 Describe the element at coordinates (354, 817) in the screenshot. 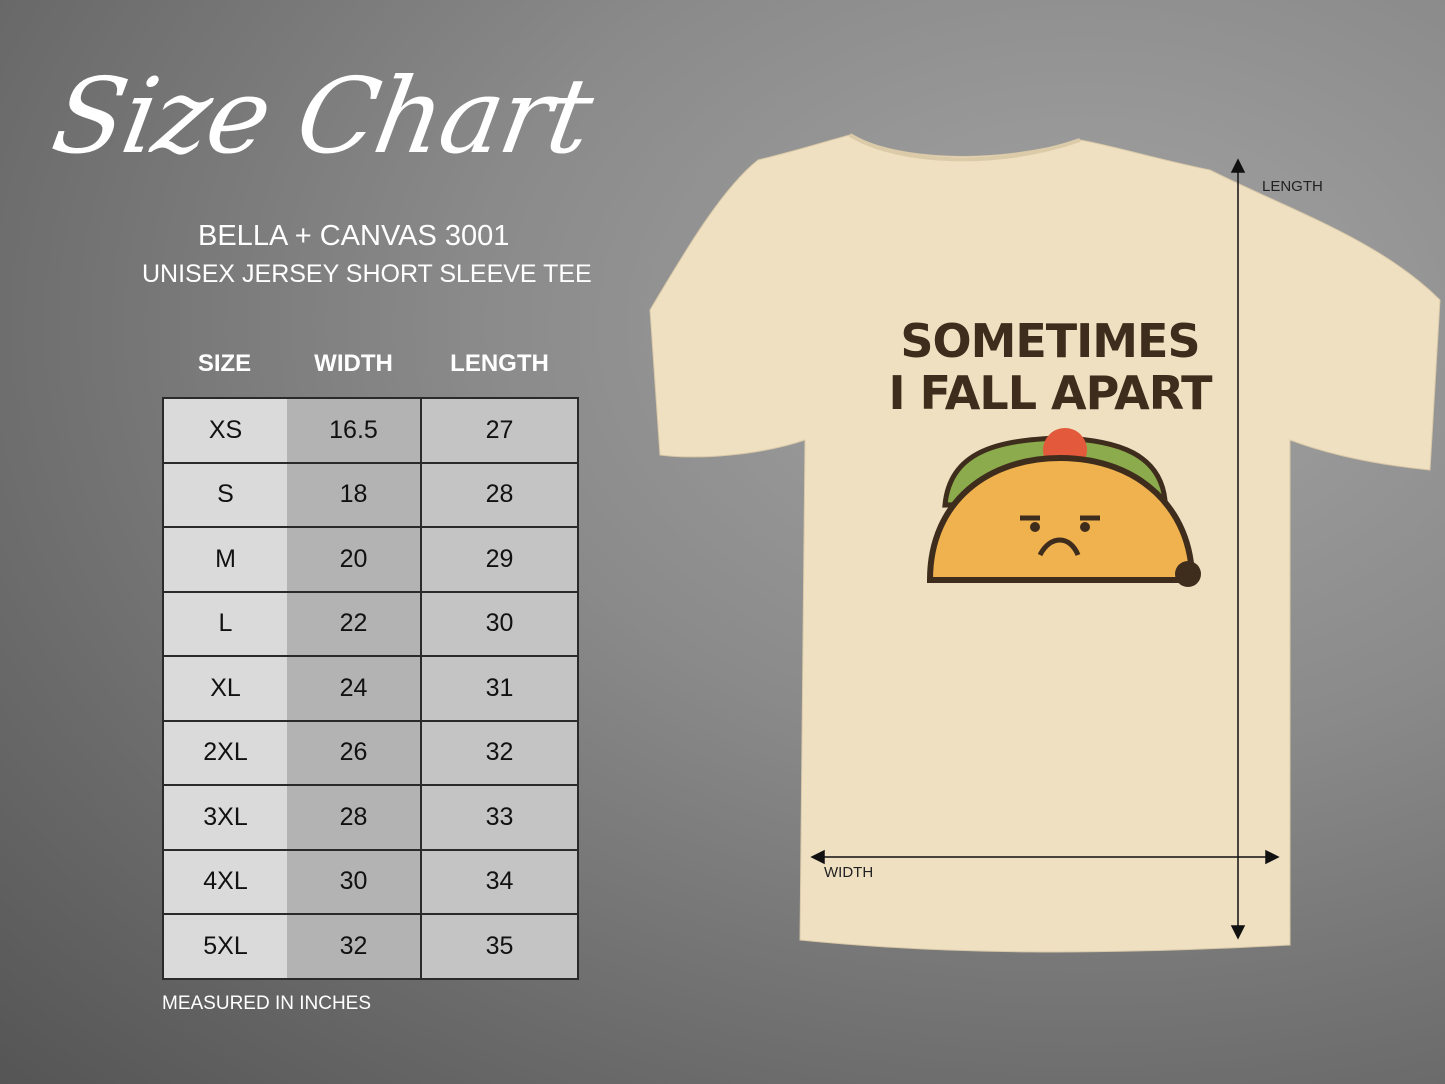

I see `width-cell: 28` at that location.